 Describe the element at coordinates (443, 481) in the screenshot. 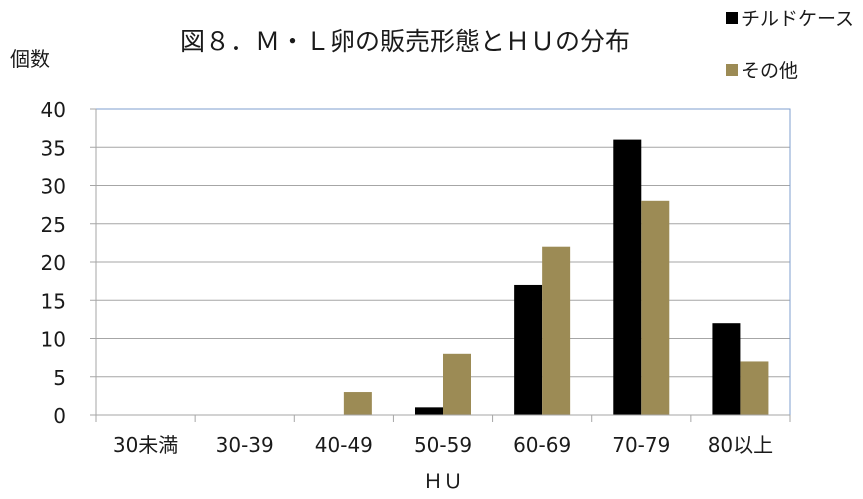

I see `x-axis-label: ＨＵ` at that location.